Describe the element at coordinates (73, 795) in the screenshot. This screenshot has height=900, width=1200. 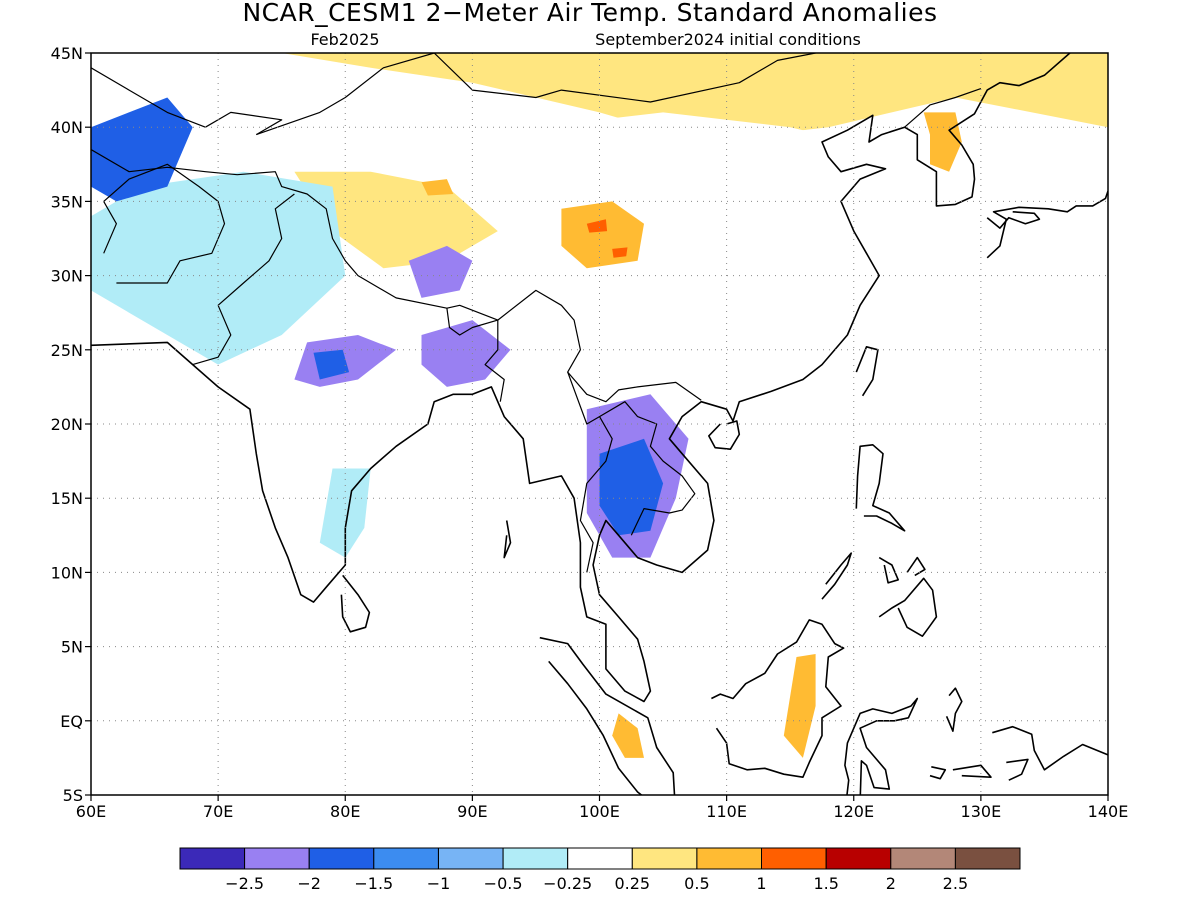
I see `lat-tick-label: 5S` at that location.